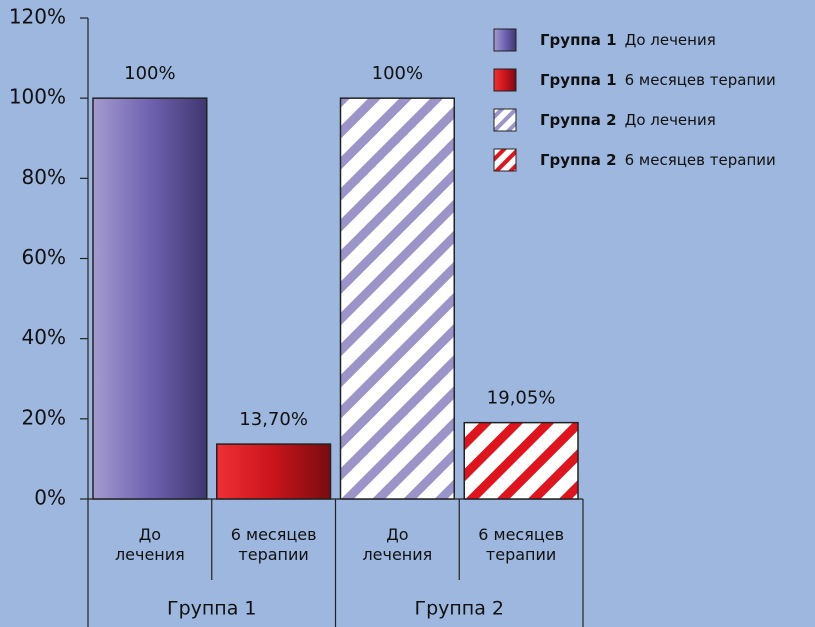 Image resolution: width=815 pixels, height=627 pixels. Describe the element at coordinates (212, 609) in the screenshot. I see `group-label: Группа 1` at that location.